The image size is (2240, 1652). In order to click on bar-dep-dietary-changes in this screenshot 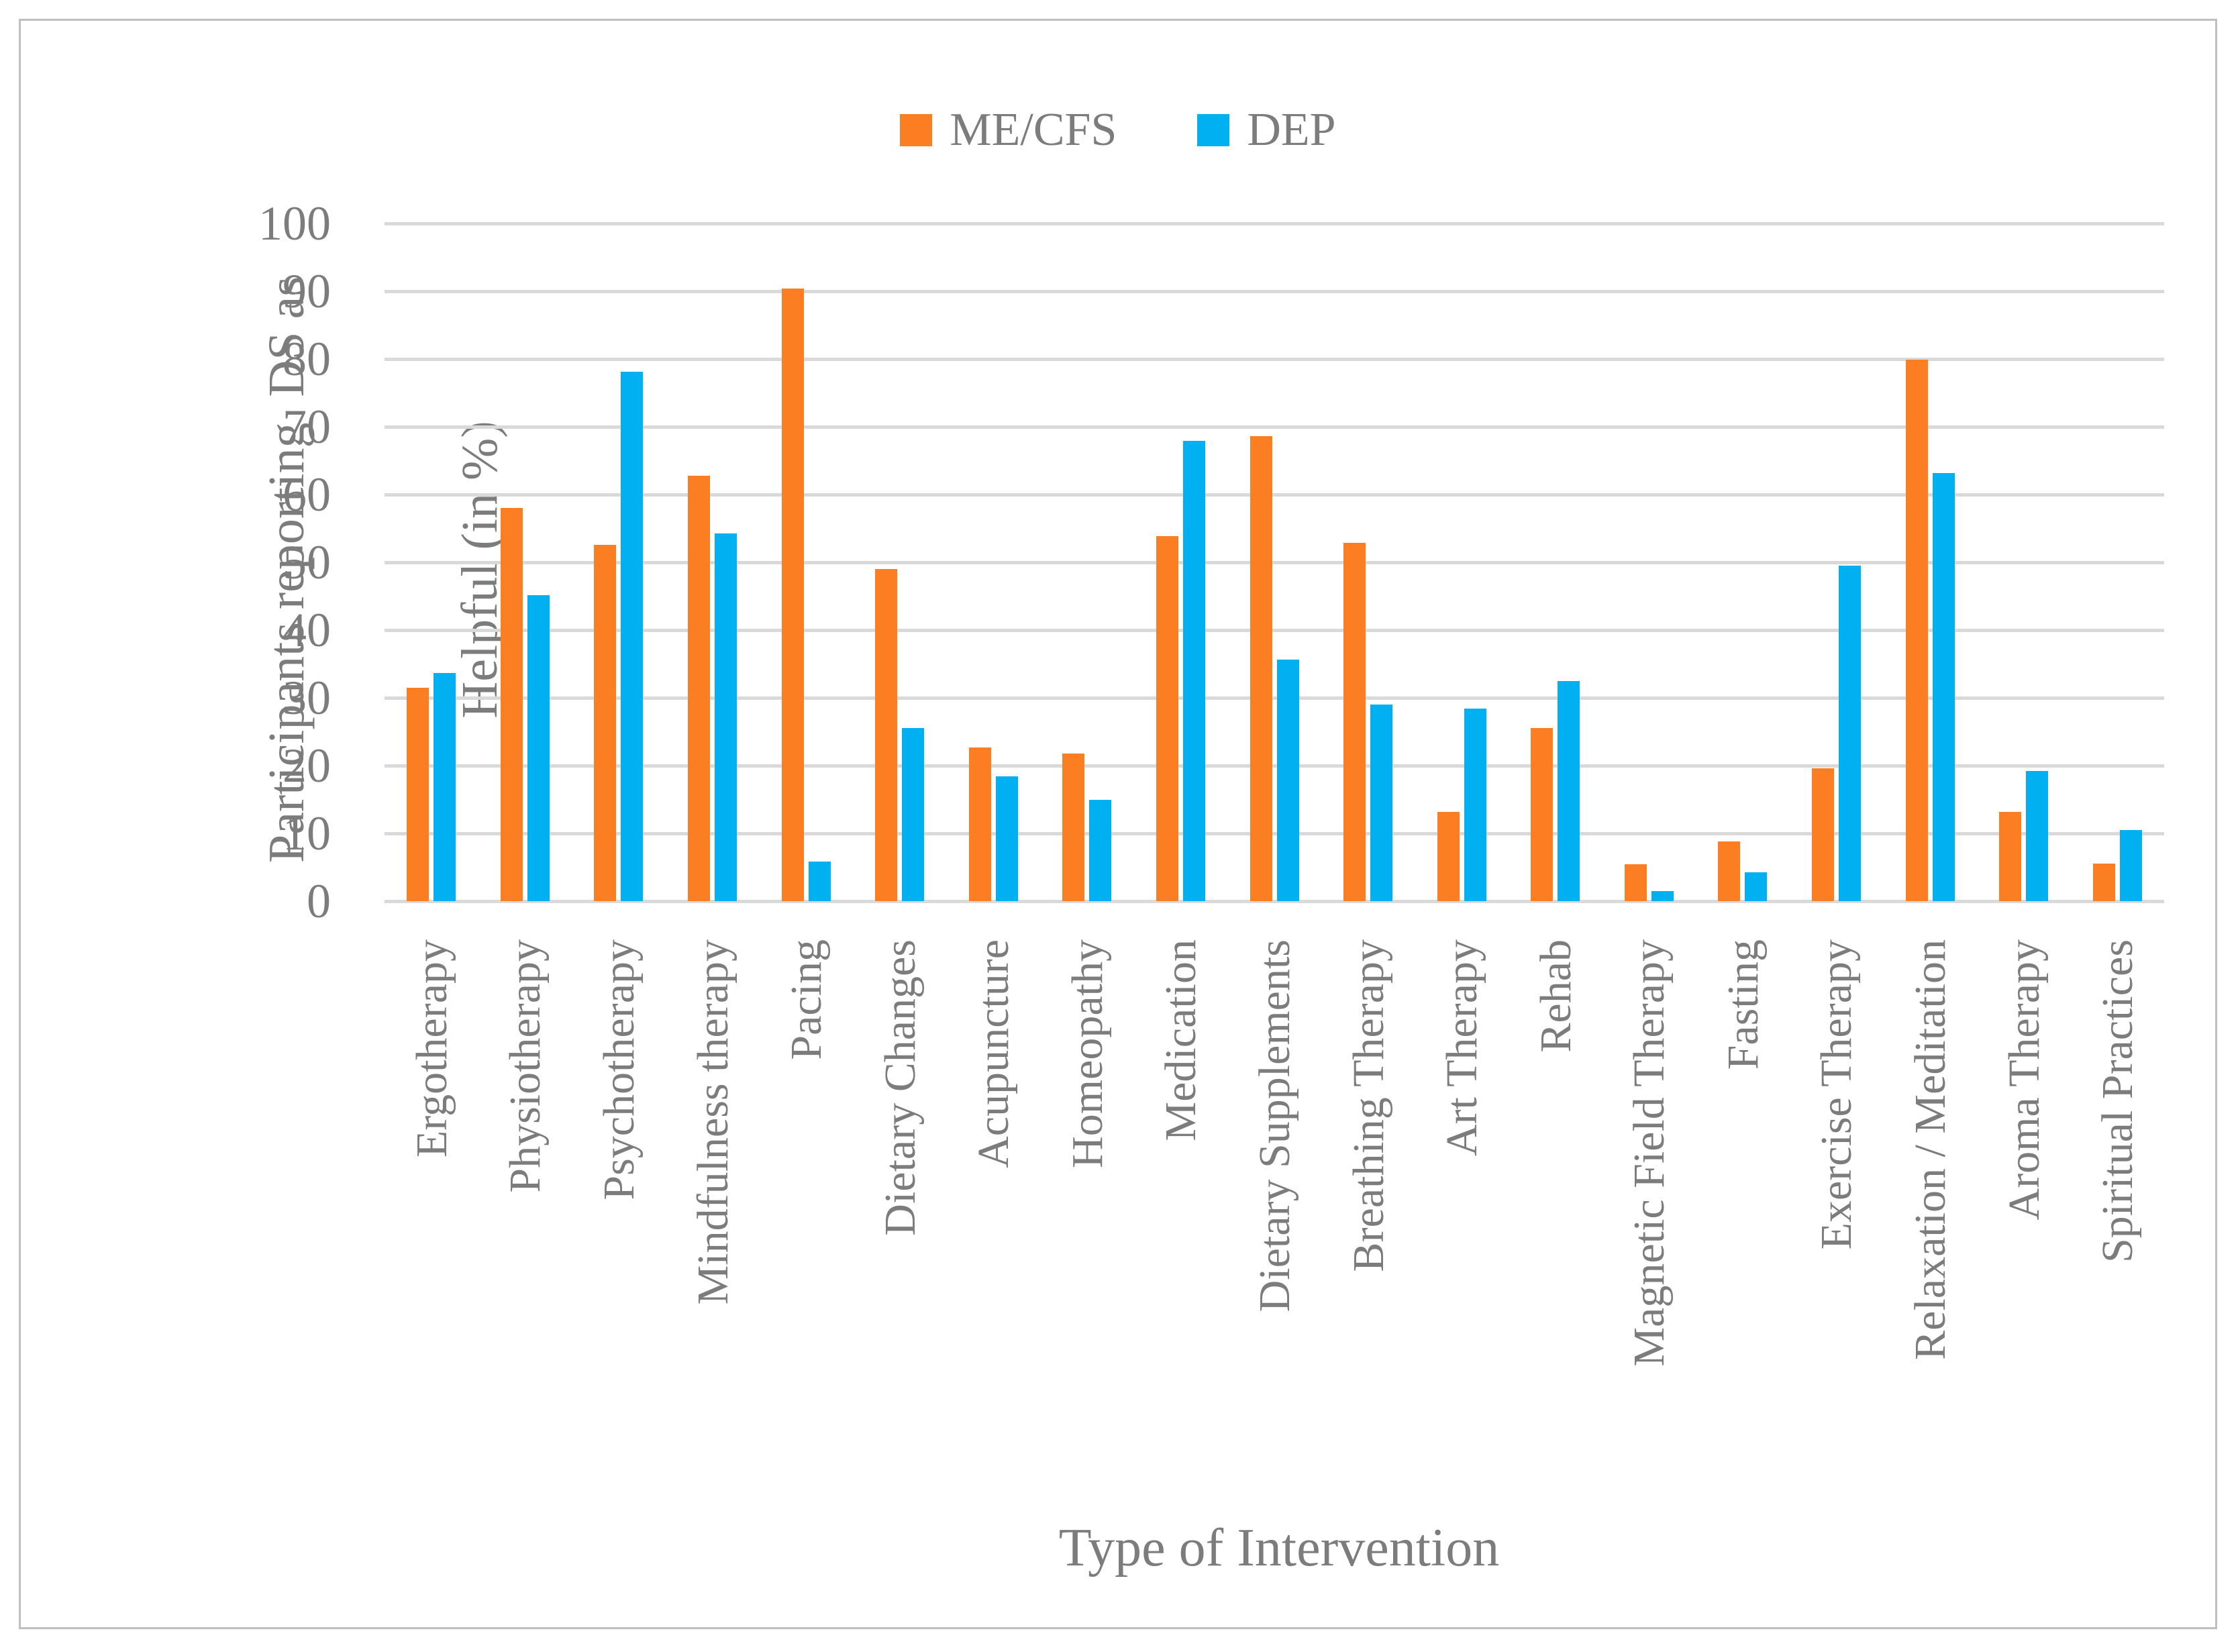, I will do `click(913, 814)`.